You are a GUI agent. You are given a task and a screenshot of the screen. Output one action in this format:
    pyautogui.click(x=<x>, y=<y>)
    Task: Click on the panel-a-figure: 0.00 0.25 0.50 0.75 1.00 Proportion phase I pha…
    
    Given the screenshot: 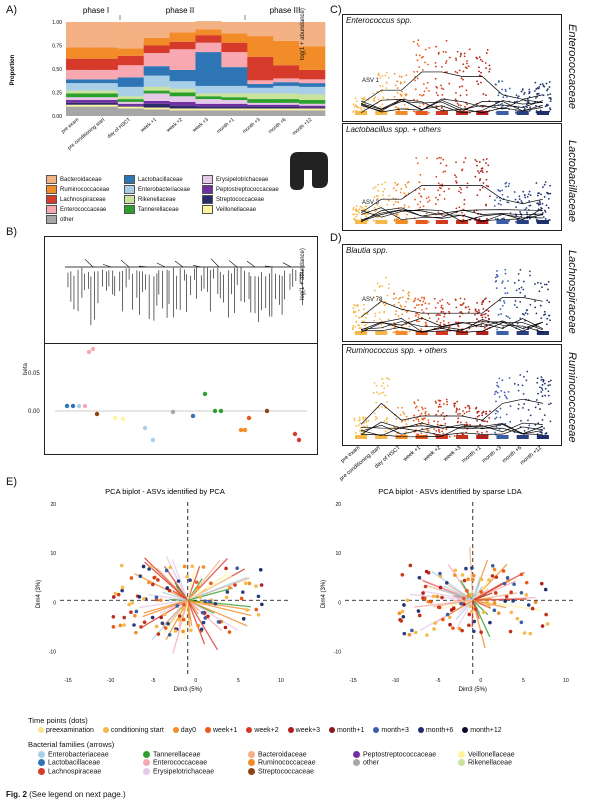 What is the action you would take?
    pyautogui.click(x=169, y=98)
    